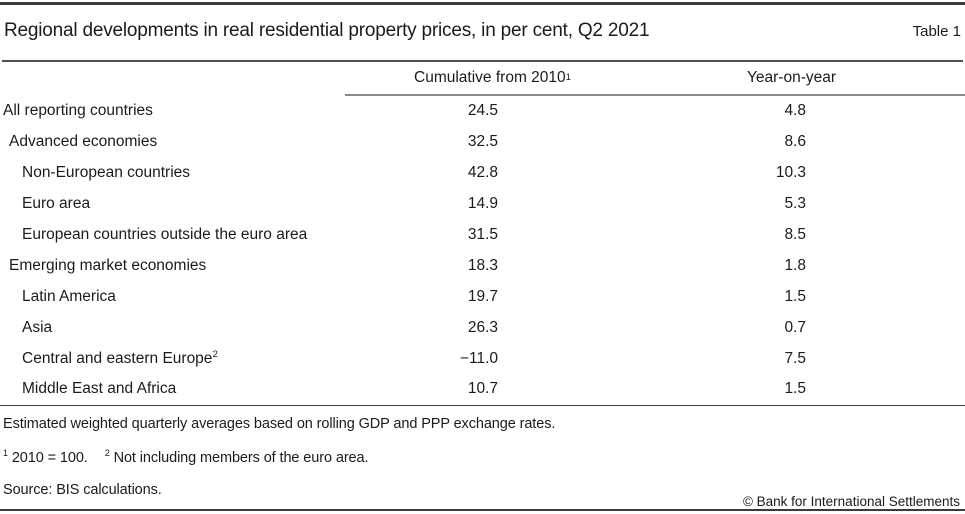 The width and height of the screenshot is (965, 514). Describe the element at coordinates (69, 296) in the screenshot. I see `row-label: Latin America` at that location.